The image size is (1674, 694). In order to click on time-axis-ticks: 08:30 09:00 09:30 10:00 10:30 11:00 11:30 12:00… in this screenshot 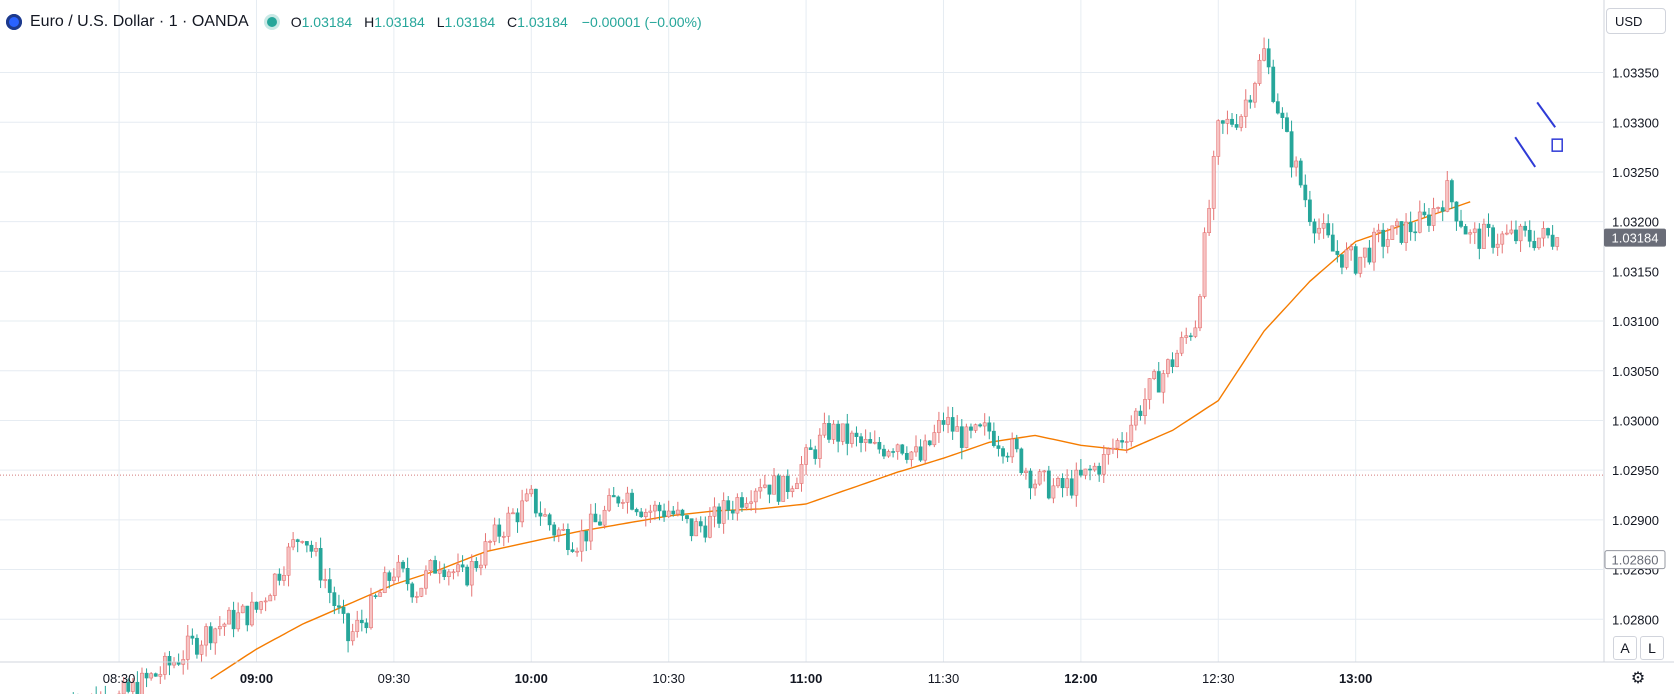, I will do `click(737, 678)`.